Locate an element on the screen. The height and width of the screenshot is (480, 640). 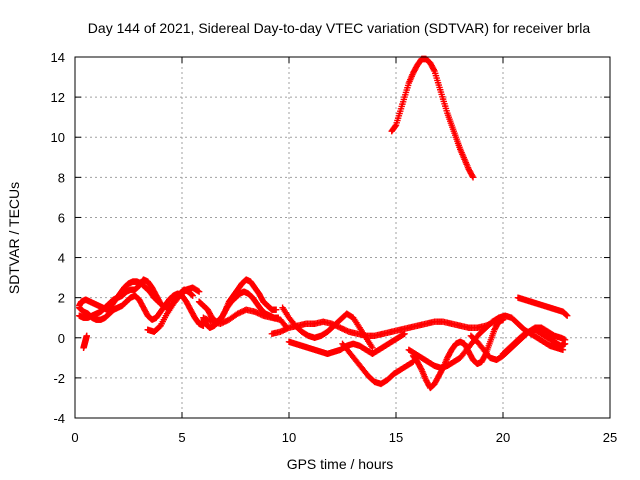
x-tick-label: 10 is located at coordinates (289, 437).